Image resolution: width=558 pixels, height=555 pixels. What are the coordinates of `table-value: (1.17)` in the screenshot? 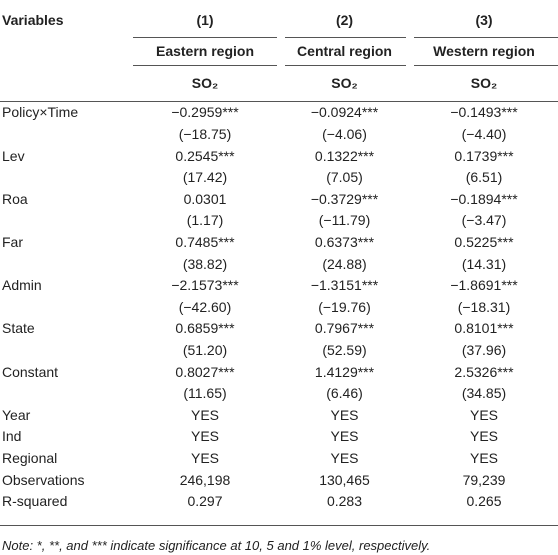 It's located at (205, 220).